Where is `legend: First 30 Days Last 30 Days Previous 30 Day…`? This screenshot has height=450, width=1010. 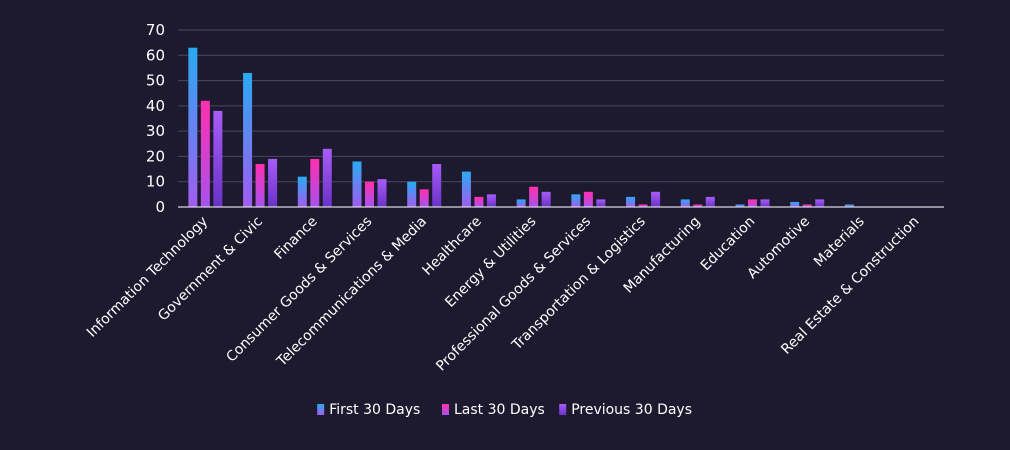 legend: First 30 Days Last 30 Days Previous 30 Day… is located at coordinates (504, 410).